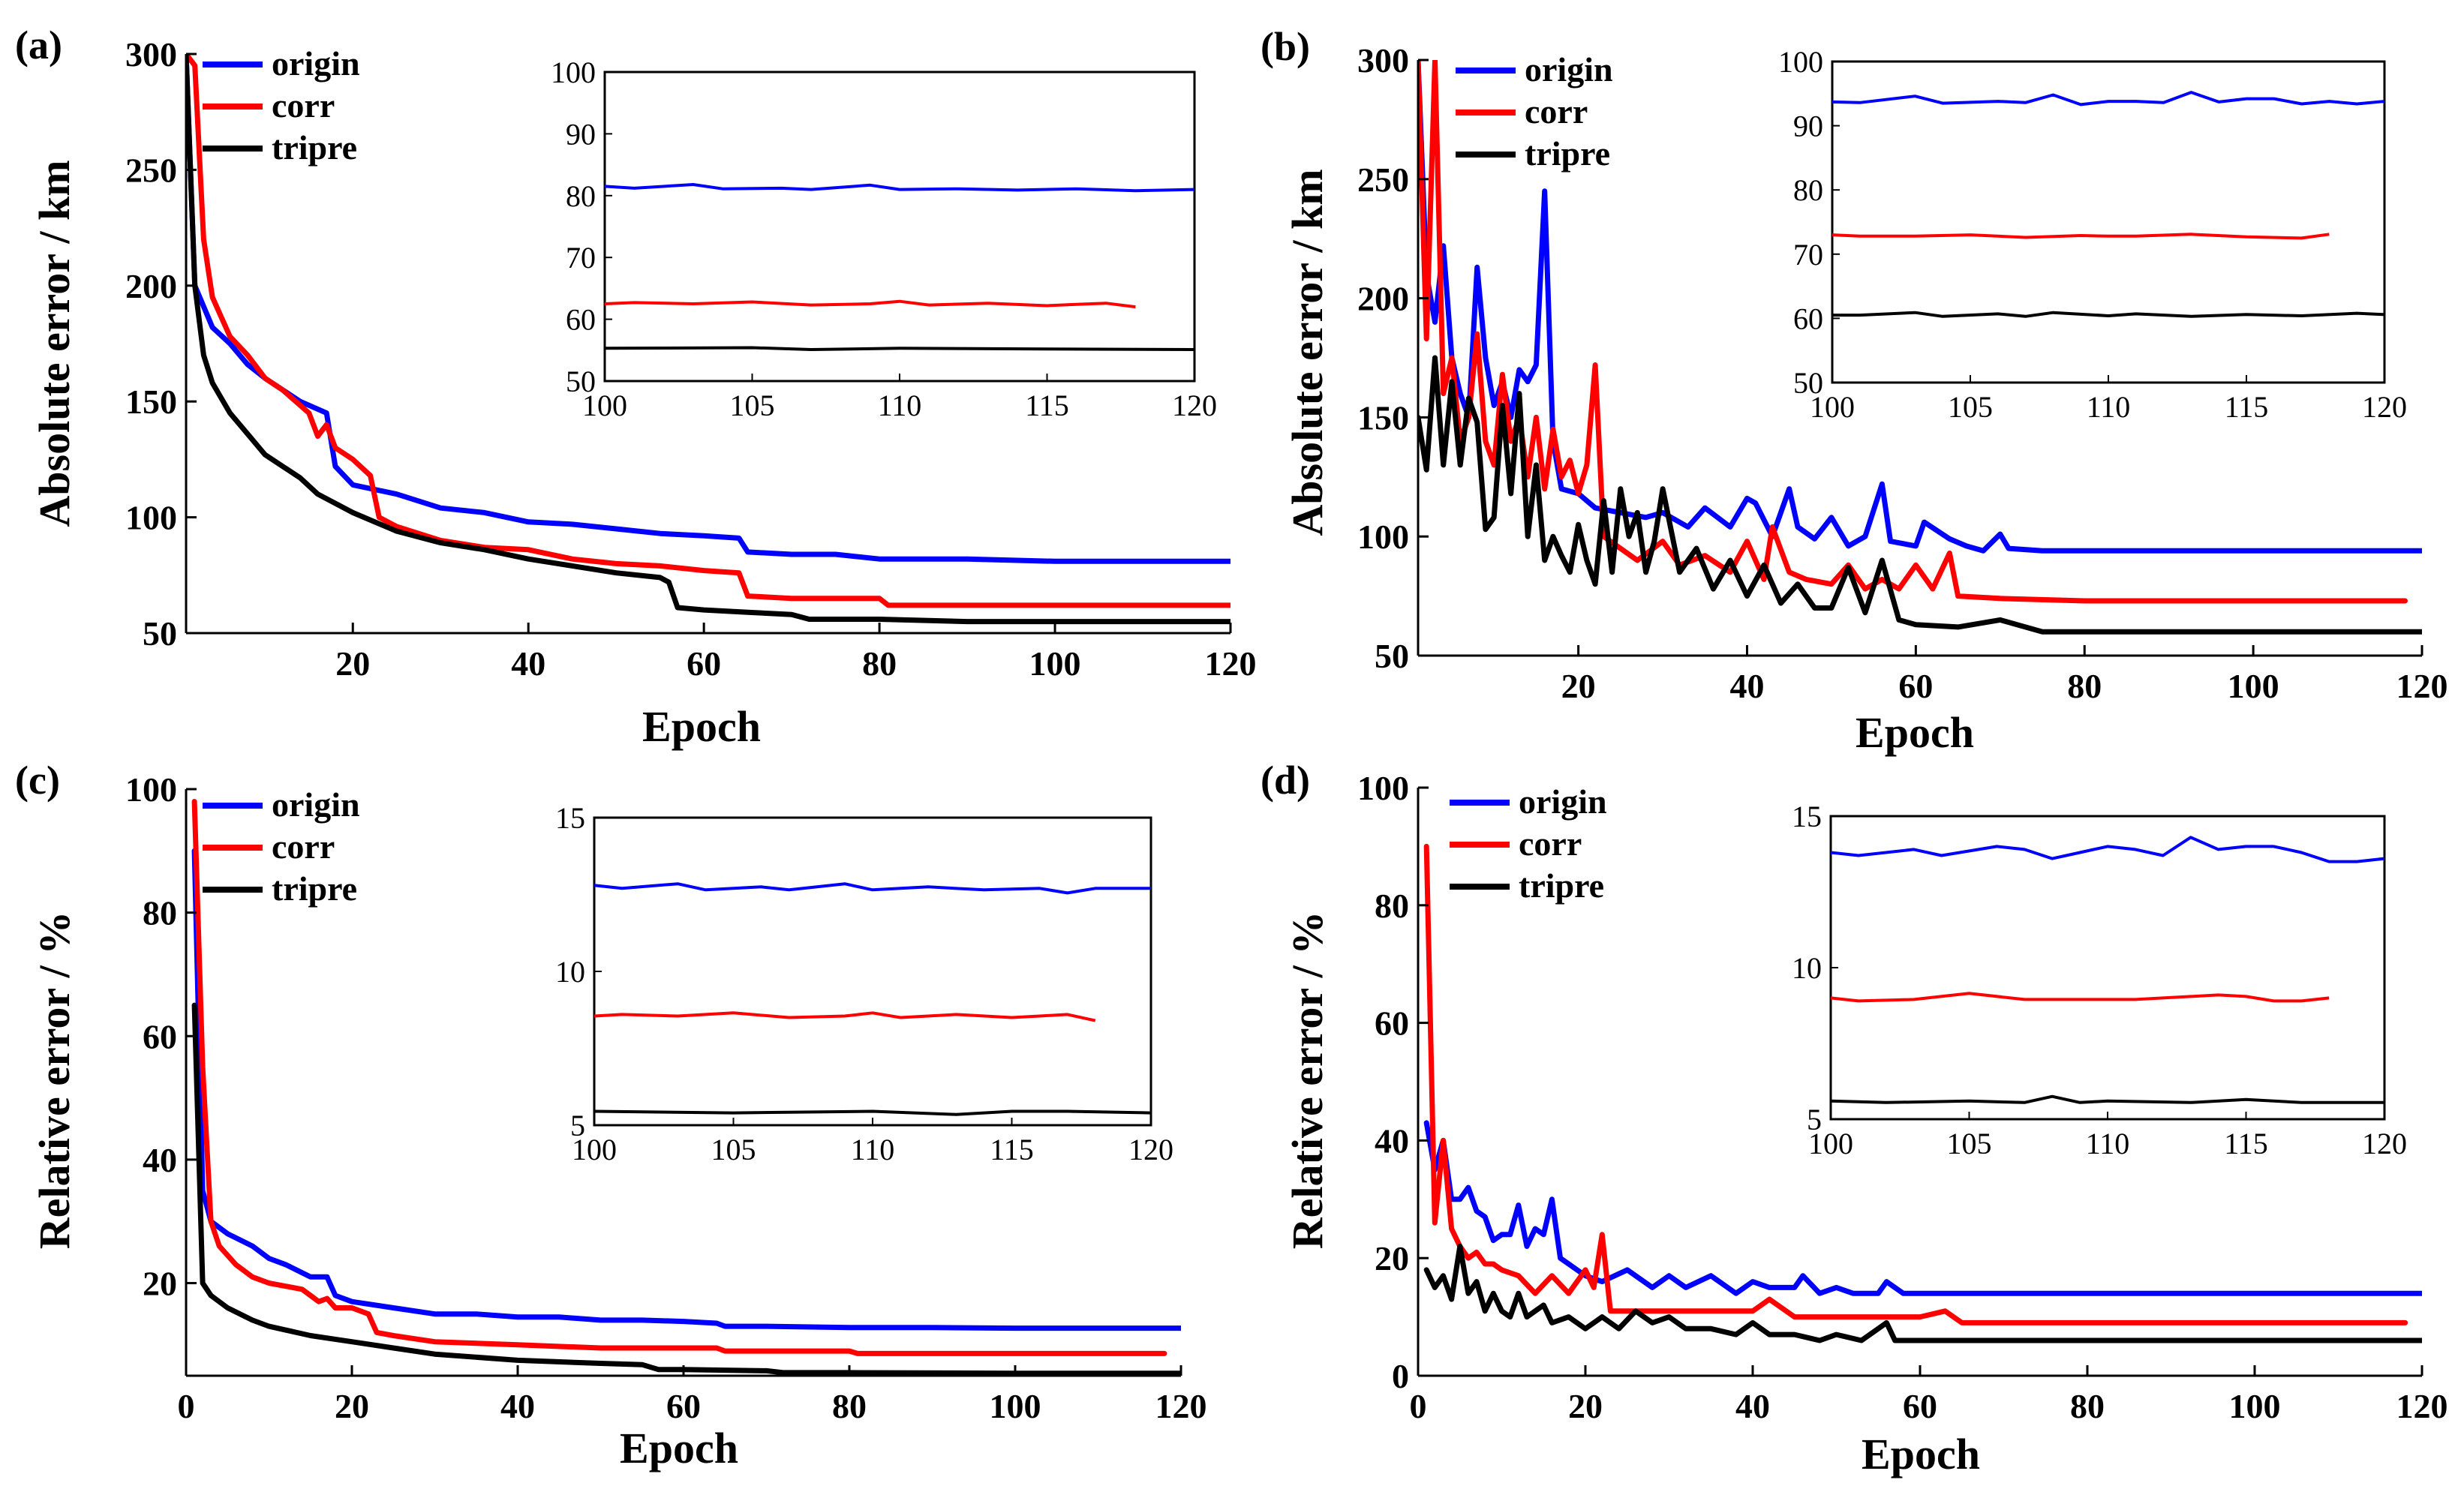 The width and height of the screenshot is (2464, 1498). Describe the element at coordinates (1285, 780) in the screenshot. I see `panel-label: (d)` at that location.